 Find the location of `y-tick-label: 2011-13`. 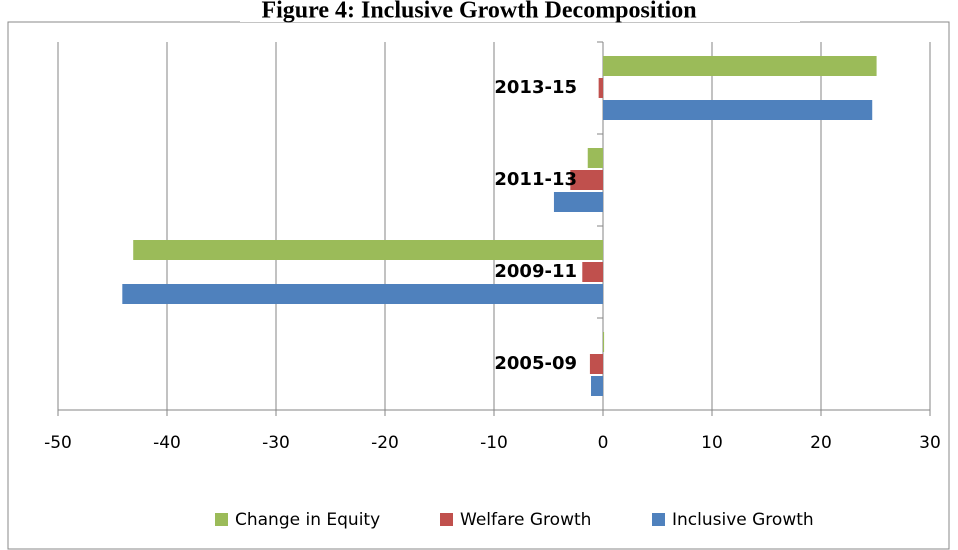

y-tick-label: 2011-13 is located at coordinates (535, 179).